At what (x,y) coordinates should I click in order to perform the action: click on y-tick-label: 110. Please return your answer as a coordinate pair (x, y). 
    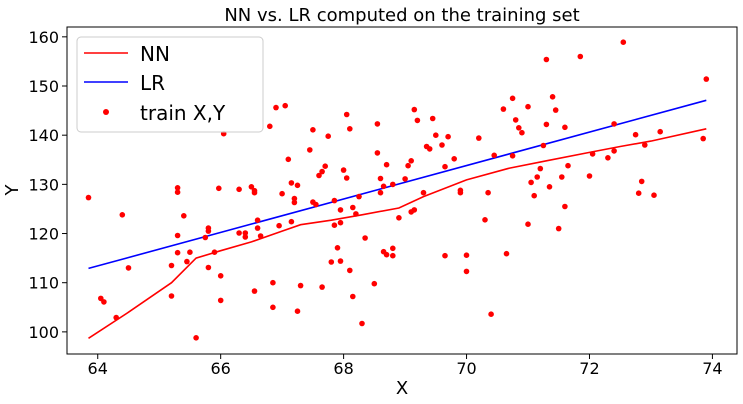
    Looking at the image, I should click on (43, 283).